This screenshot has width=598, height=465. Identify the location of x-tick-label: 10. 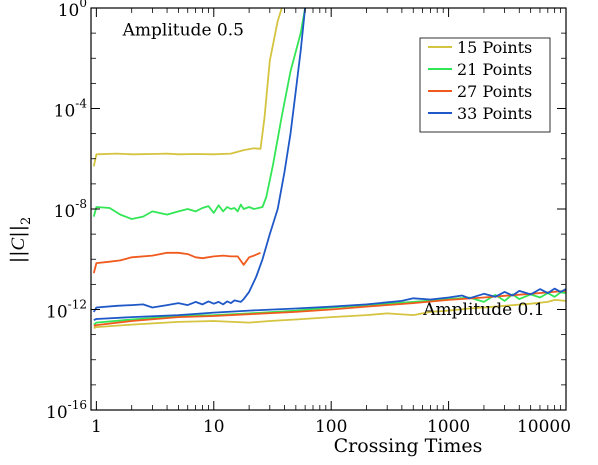
(214, 427).